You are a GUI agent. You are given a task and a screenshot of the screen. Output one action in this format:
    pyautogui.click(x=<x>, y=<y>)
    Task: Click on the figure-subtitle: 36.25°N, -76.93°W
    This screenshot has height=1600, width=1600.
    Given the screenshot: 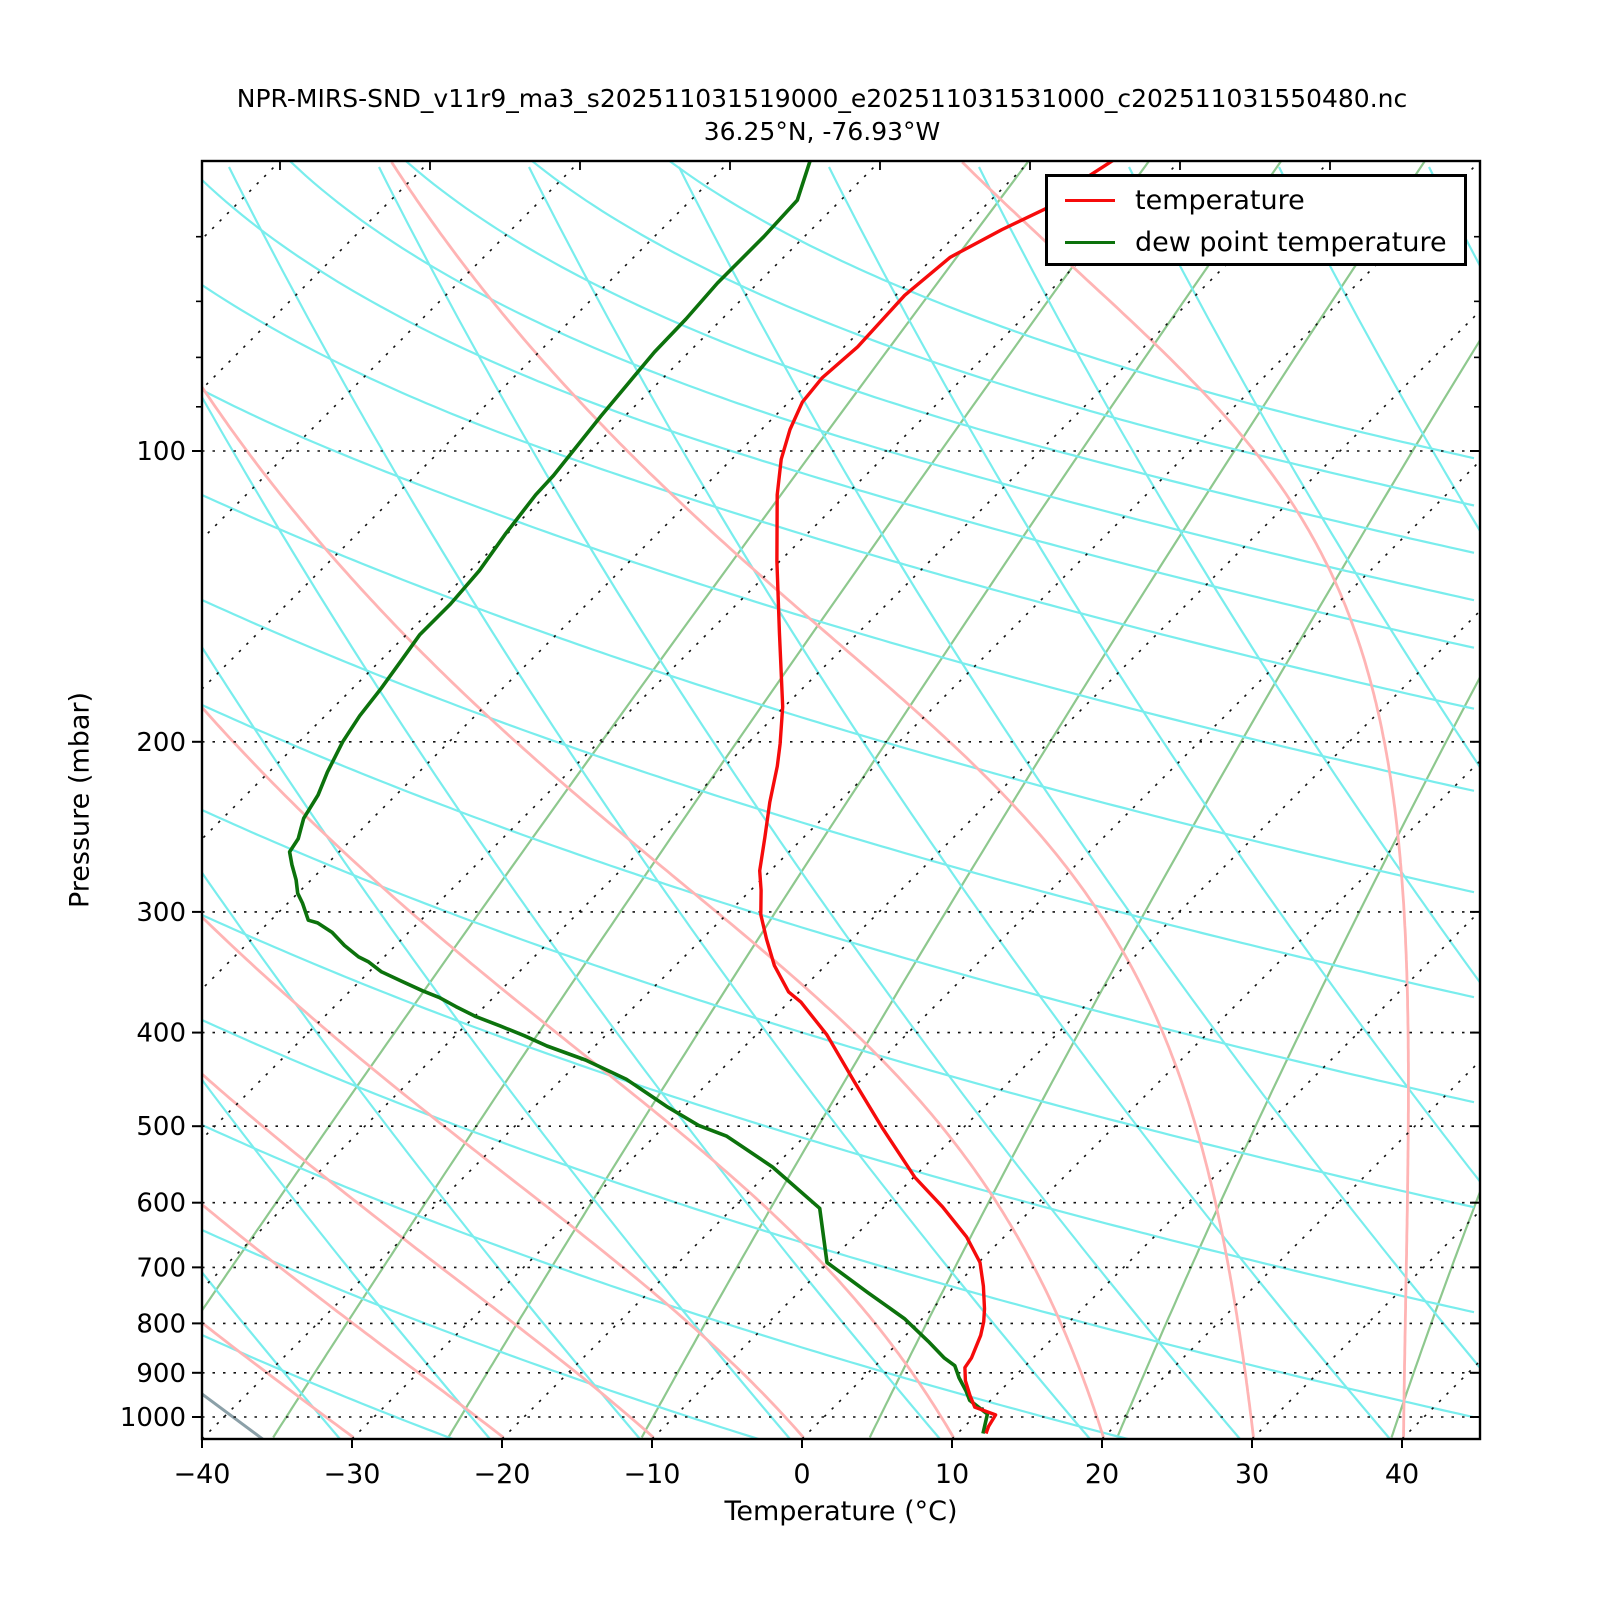 What is the action you would take?
    pyautogui.click(x=822, y=131)
    